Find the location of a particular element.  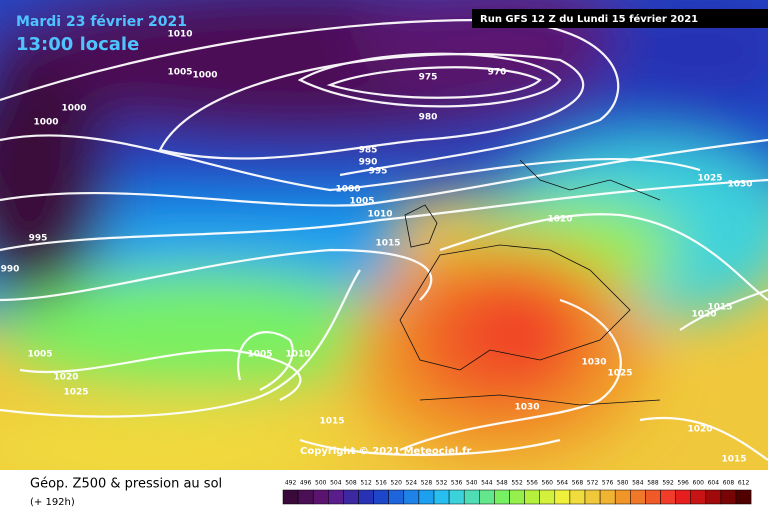

scale-label: 612 is located at coordinates (744, 483).